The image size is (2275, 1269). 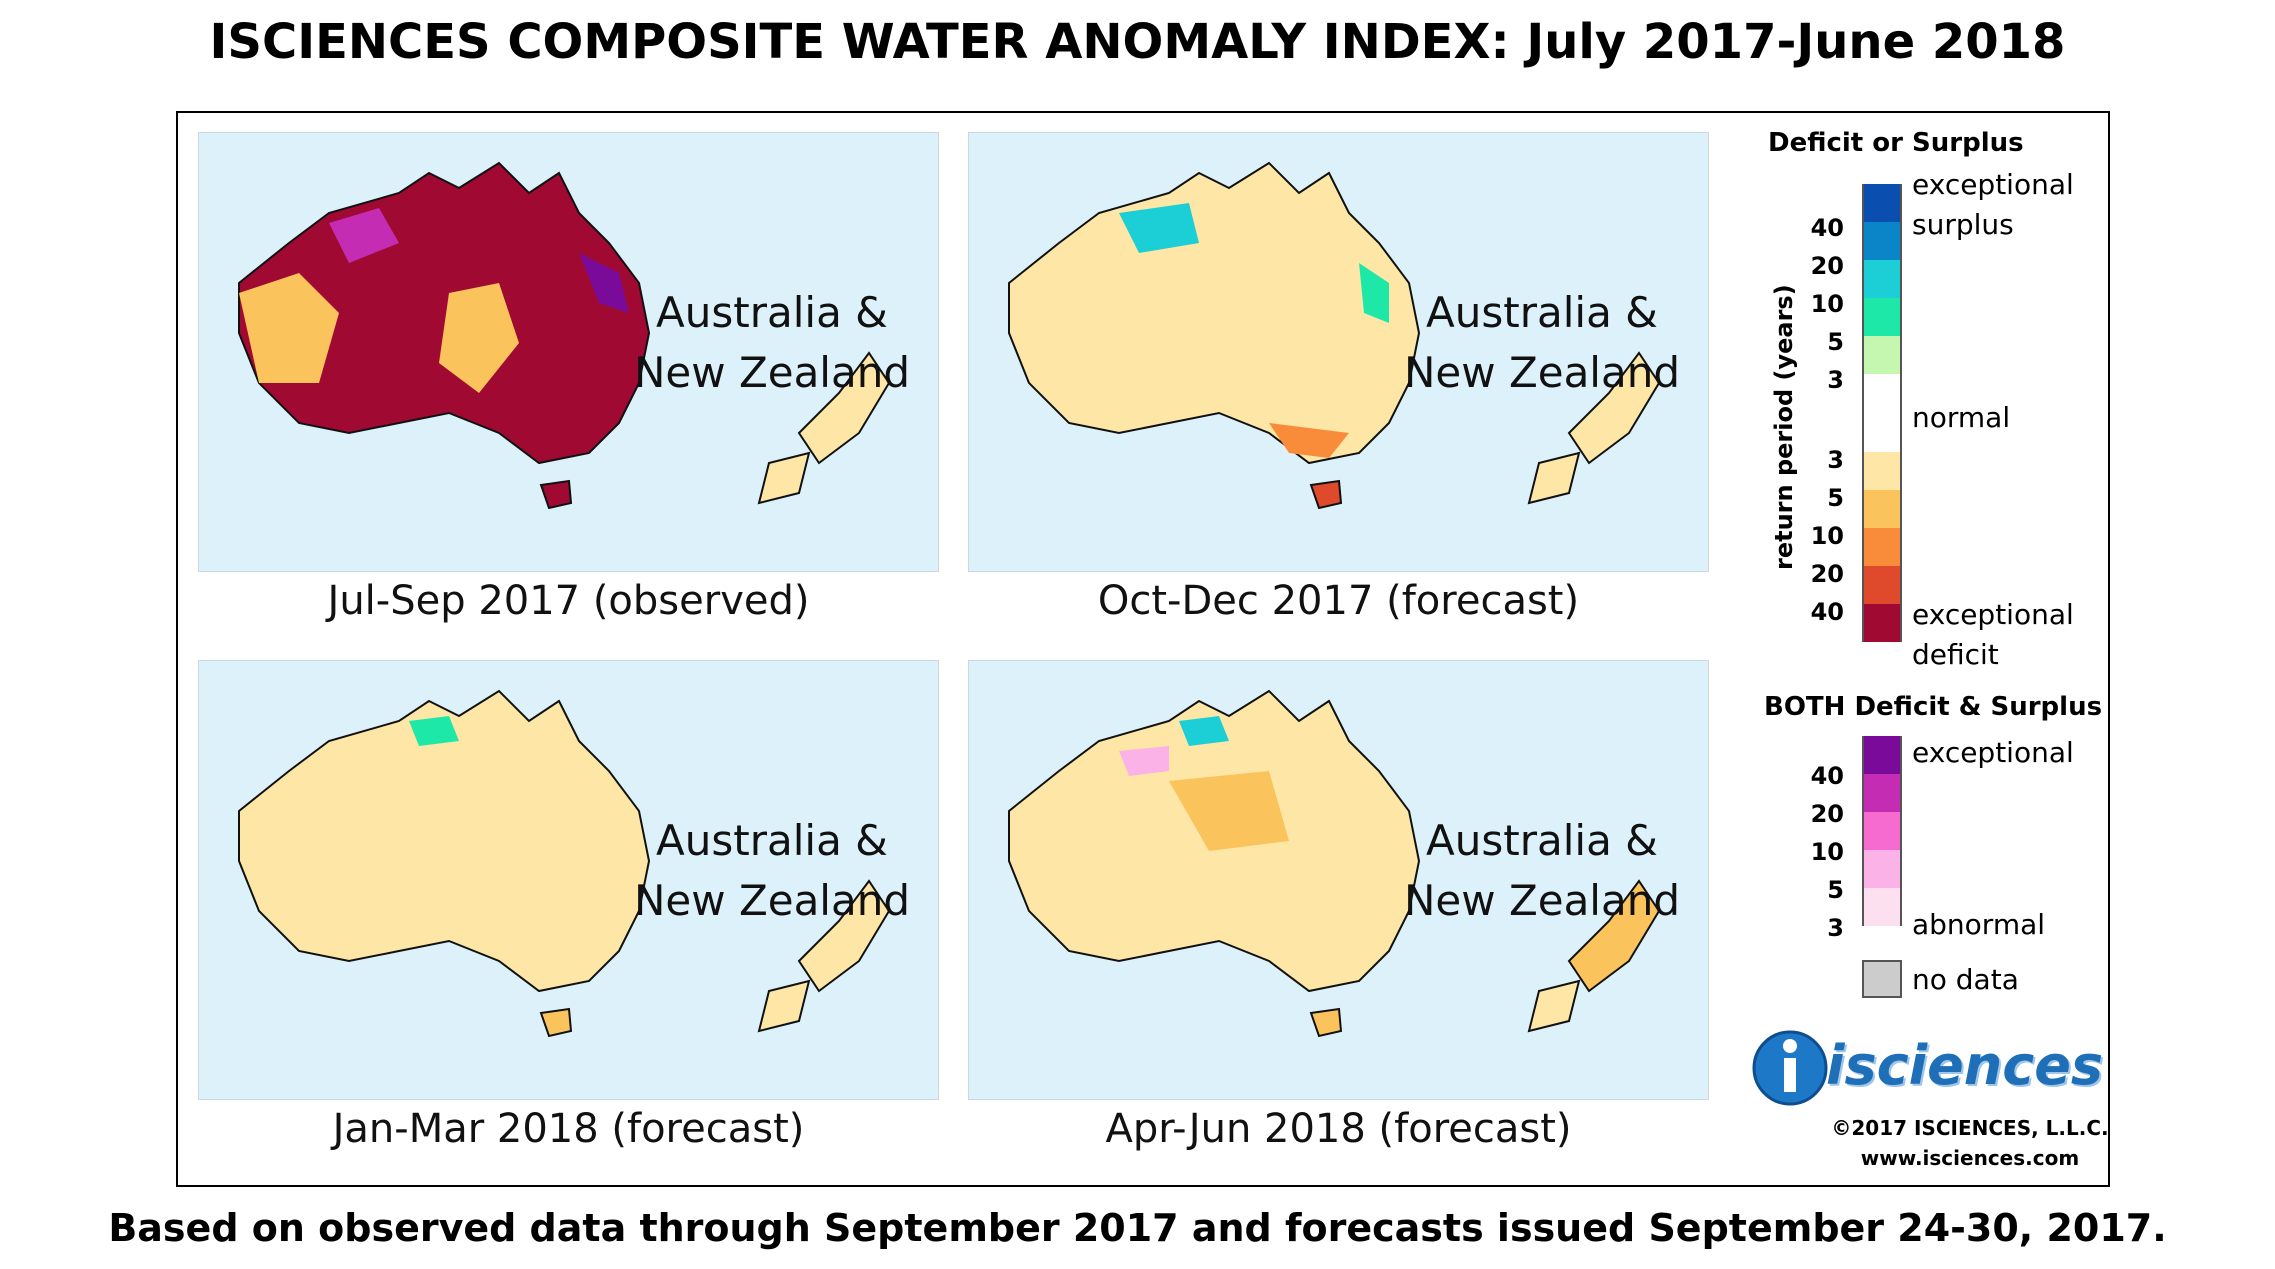 What do you see at coordinates (1970, 1158) in the screenshot?
I see `website: www.isciences.com` at bounding box center [1970, 1158].